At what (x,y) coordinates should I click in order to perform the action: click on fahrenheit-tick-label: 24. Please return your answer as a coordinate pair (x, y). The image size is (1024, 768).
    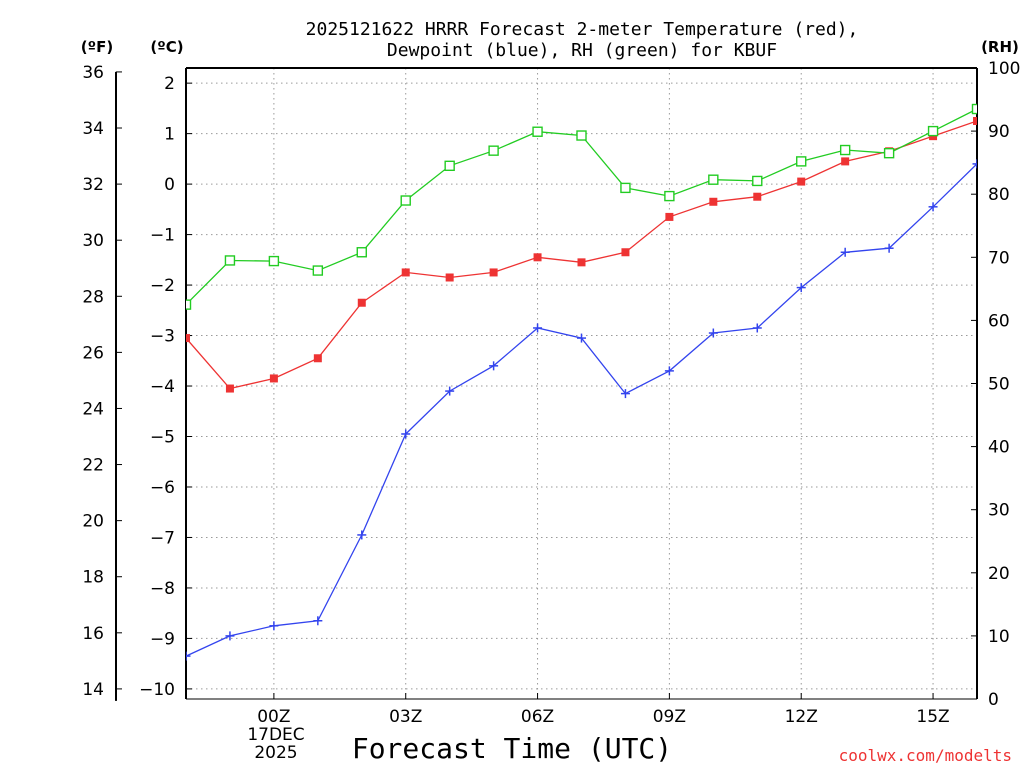
    Looking at the image, I should click on (93, 409).